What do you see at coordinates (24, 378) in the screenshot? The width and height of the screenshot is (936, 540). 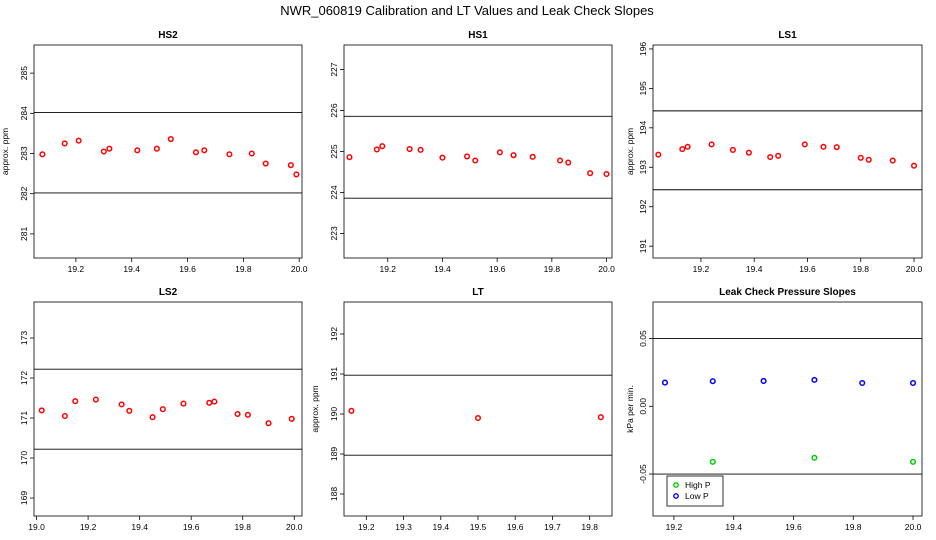 I see `y-tick-label: 172` at bounding box center [24, 378].